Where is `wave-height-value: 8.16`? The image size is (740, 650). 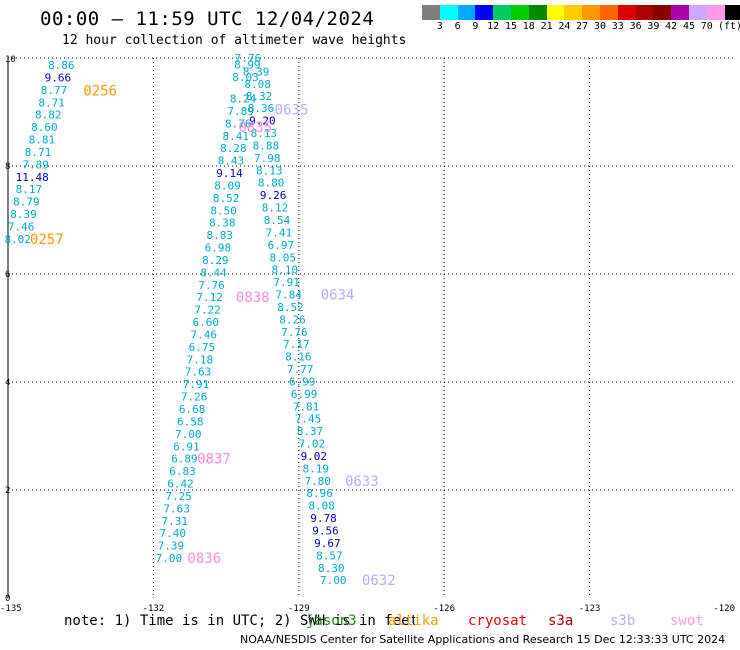 wave-height-value: 8.16 is located at coordinates (298, 357).